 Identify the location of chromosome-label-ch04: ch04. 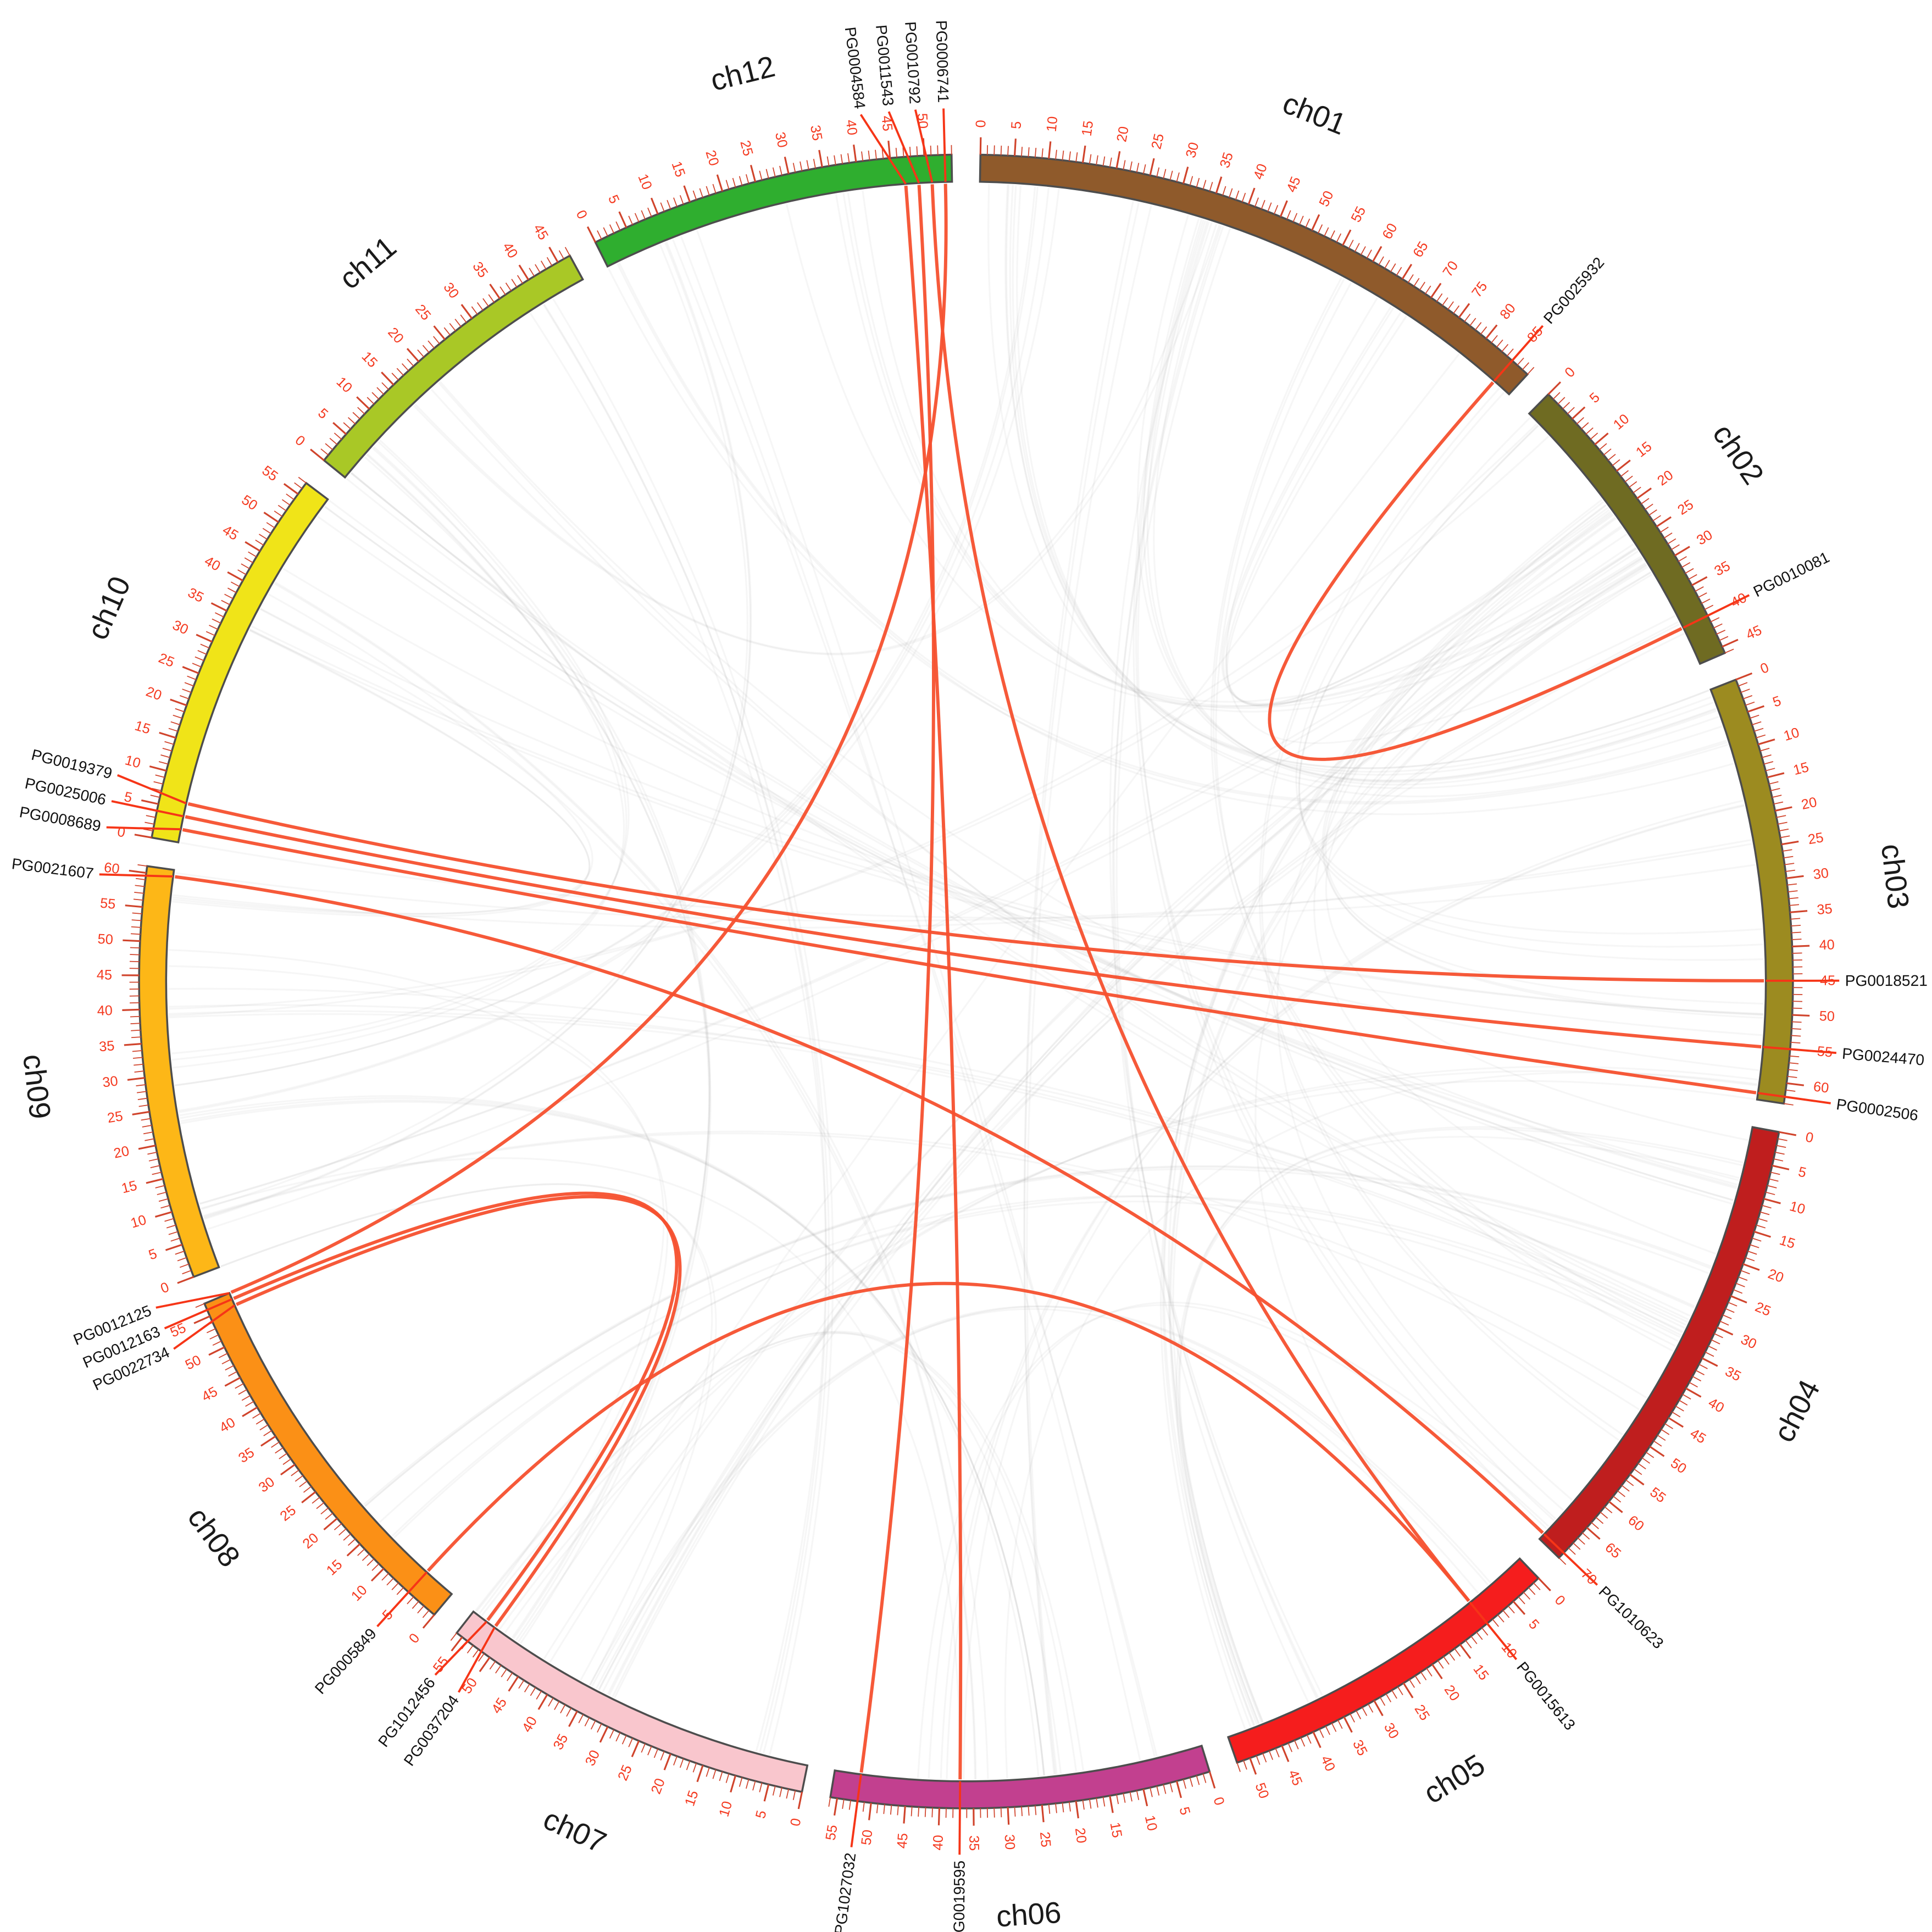
(1796, 1410).